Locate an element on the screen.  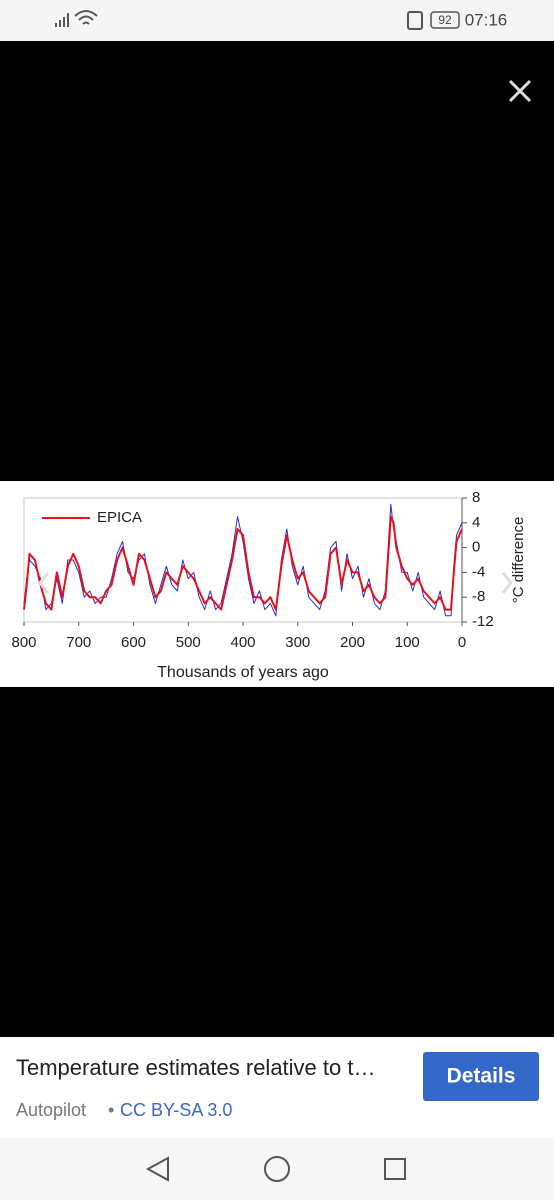
x-tick-label: 300 is located at coordinates (297, 642).